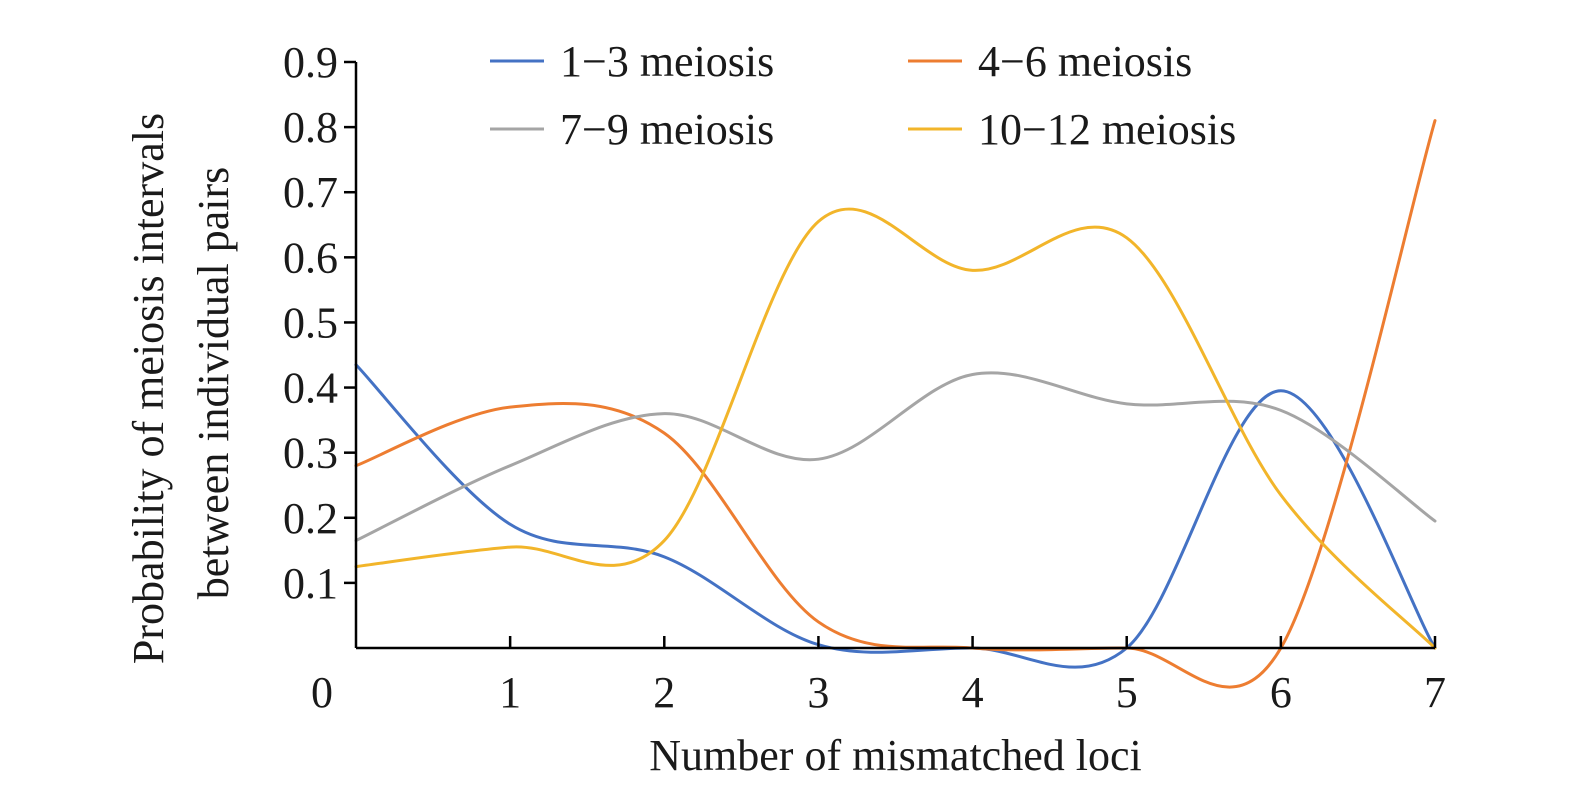 The height and width of the screenshot is (798, 1575). Describe the element at coordinates (1107, 129) in the screenshot. I see `legend-label-4: 10−12 meiosis` at that location.